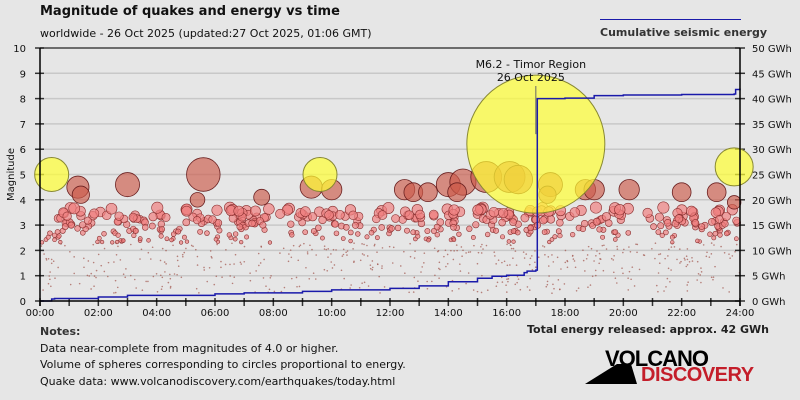  Describe the element at coordinates (611, 374) in the screenshot. I see `volcano-icon` at that location.